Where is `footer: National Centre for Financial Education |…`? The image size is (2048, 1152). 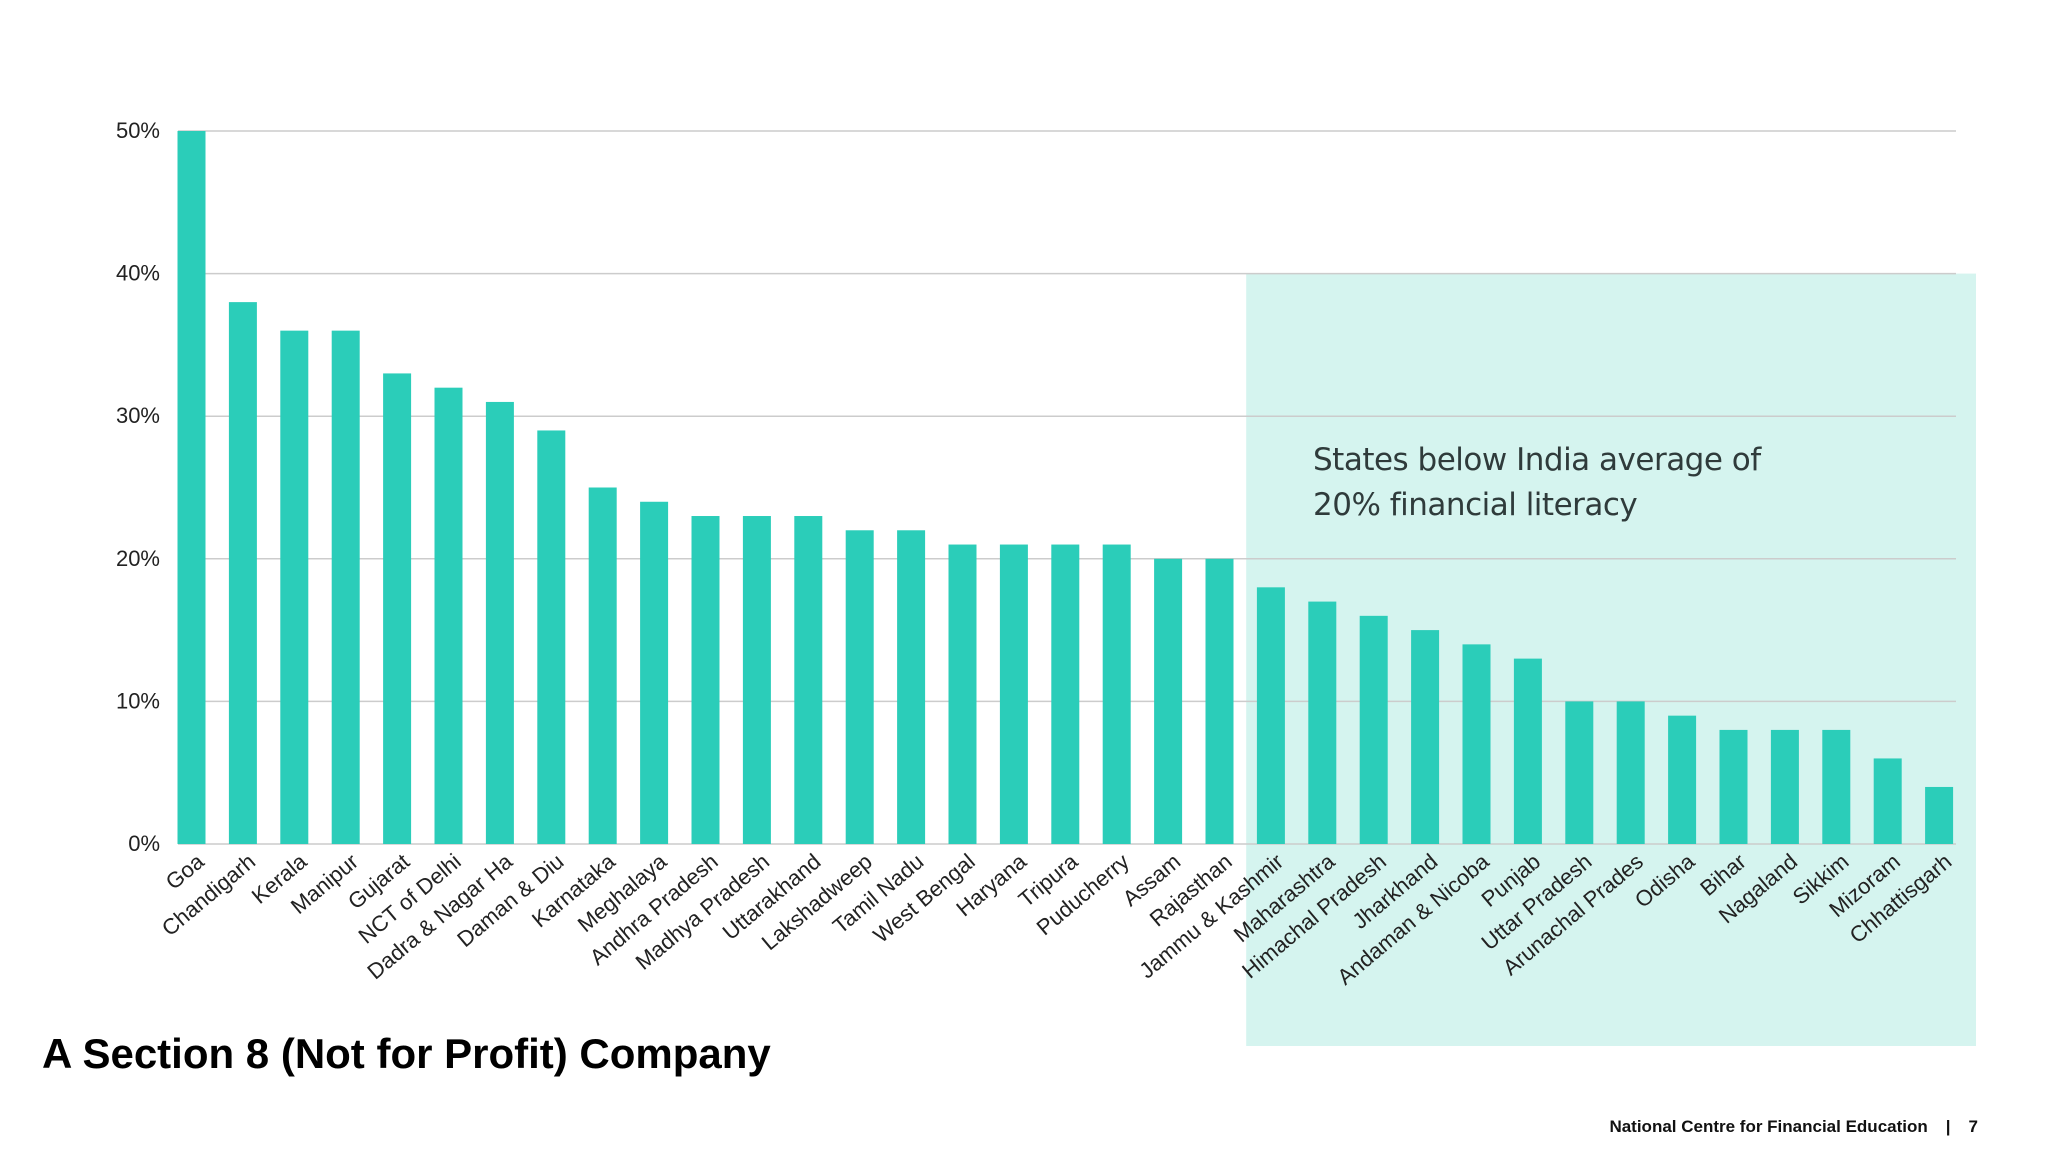
footer: National Centre for Financial Education |… is located at coordinates (1793, 1127).